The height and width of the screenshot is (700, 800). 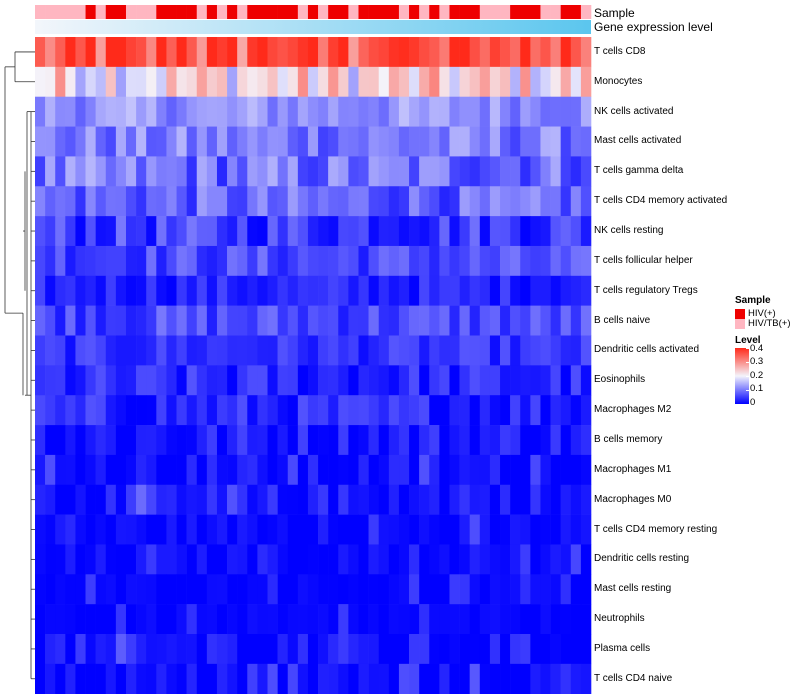 I want to click on row-label: B cells memory, so click(x=628, y=439).